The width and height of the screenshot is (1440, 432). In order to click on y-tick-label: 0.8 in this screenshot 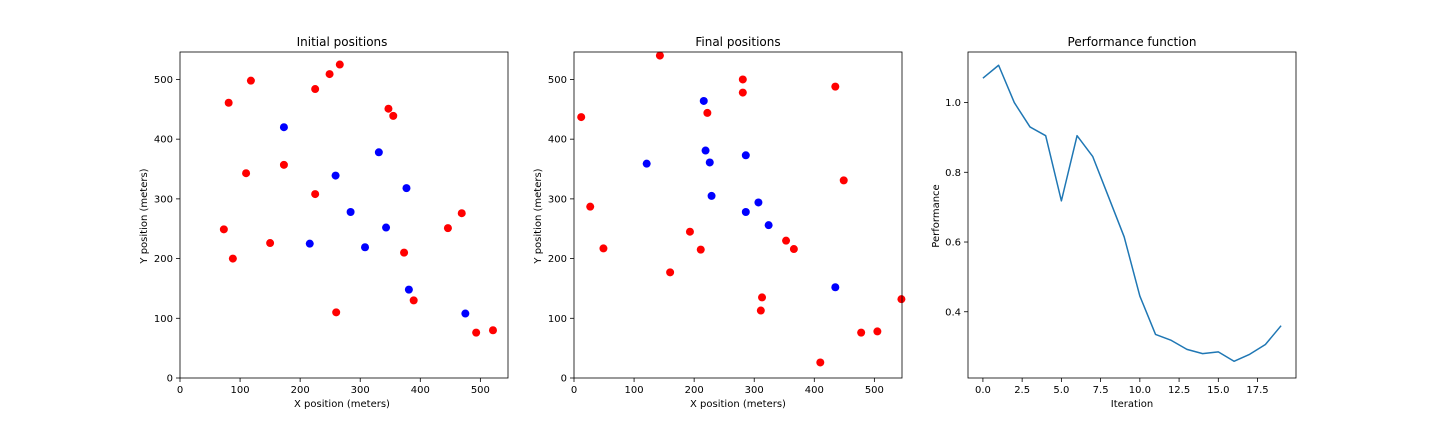, I will do `click(953, 173)`.